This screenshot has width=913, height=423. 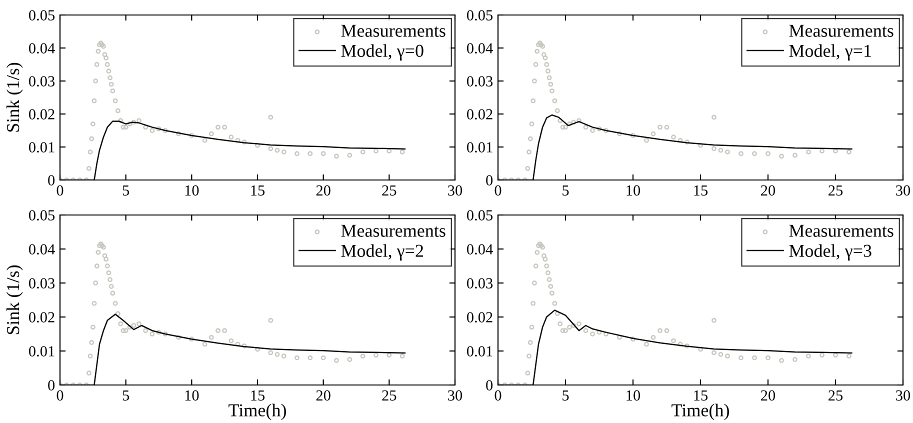 What do you see at coordinates (382, 252) in the screenshot?
I see `legend-label: Model, γ=2` at bounding box center [382, 252].